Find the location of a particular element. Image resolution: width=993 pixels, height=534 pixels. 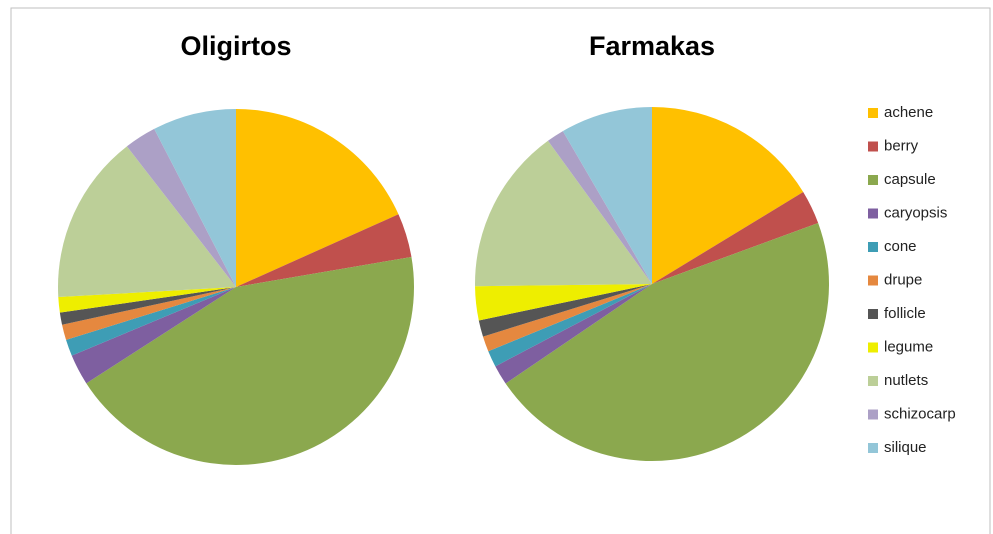

legend-label: nutlets is located at coordinates (906, 380).